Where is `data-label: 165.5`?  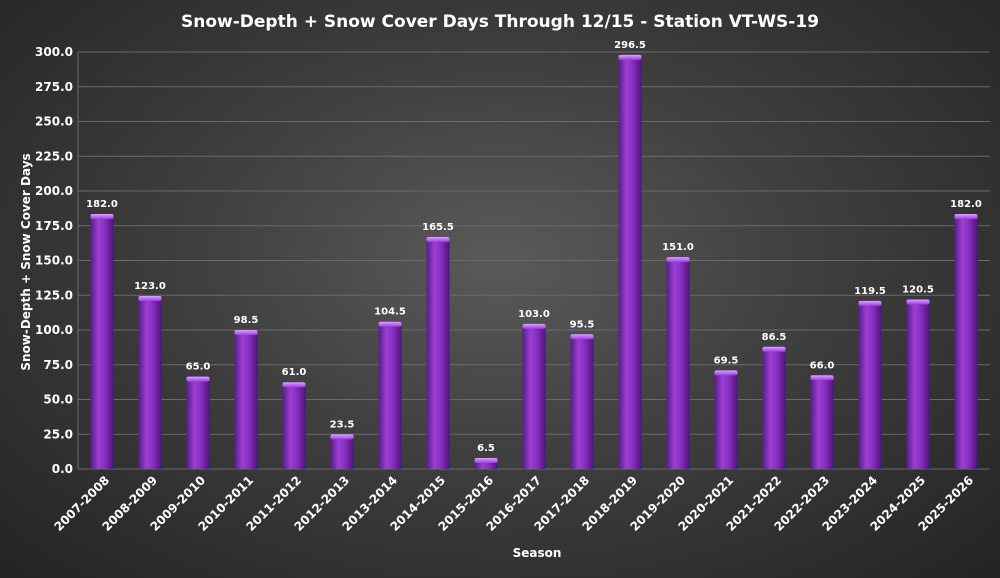
data-label: 165.5 is located at coordinates (438, 227).